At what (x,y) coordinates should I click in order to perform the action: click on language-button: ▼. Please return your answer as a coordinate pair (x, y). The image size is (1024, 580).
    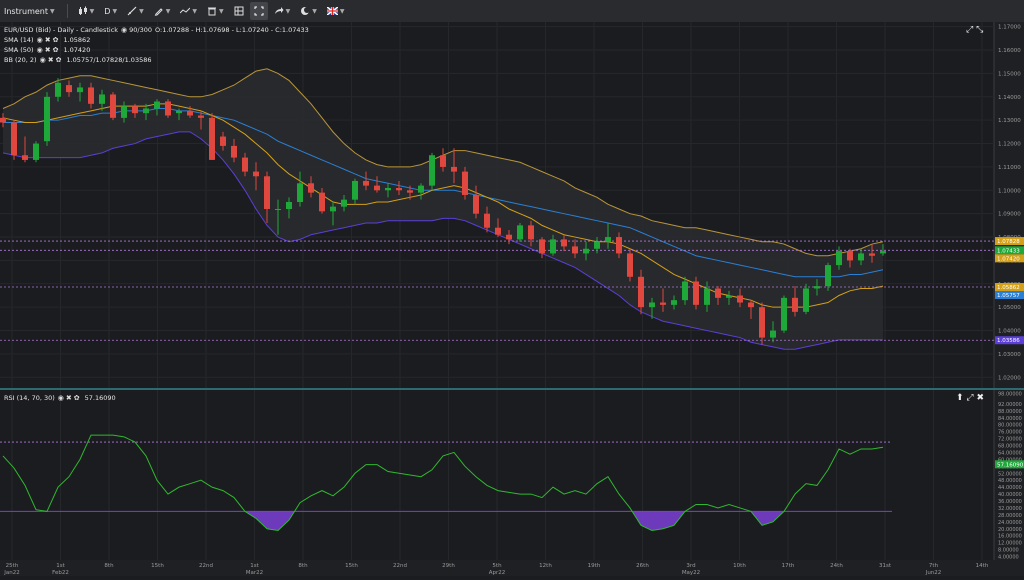
    Looking at the image, I should click on (336, 11).